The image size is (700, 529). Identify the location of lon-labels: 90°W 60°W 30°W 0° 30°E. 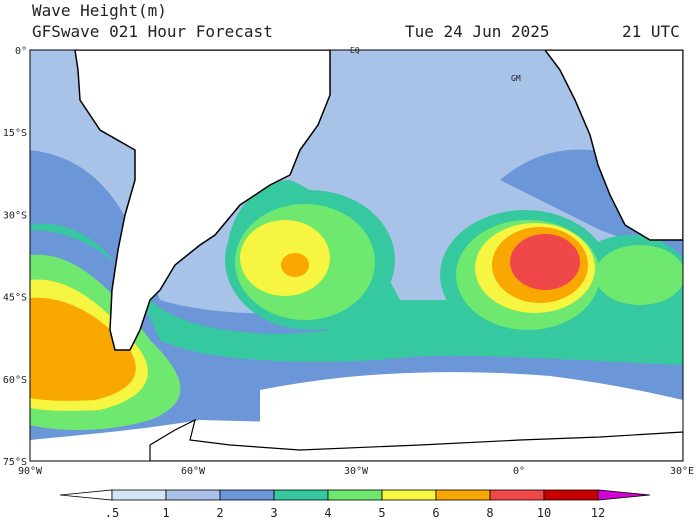
(356, 471).